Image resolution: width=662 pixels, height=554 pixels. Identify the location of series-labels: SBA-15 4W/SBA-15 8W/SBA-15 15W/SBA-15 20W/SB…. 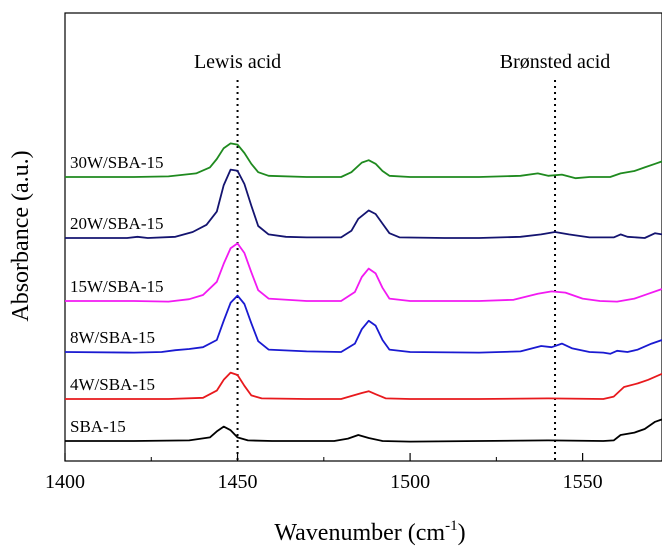
(117, 294).